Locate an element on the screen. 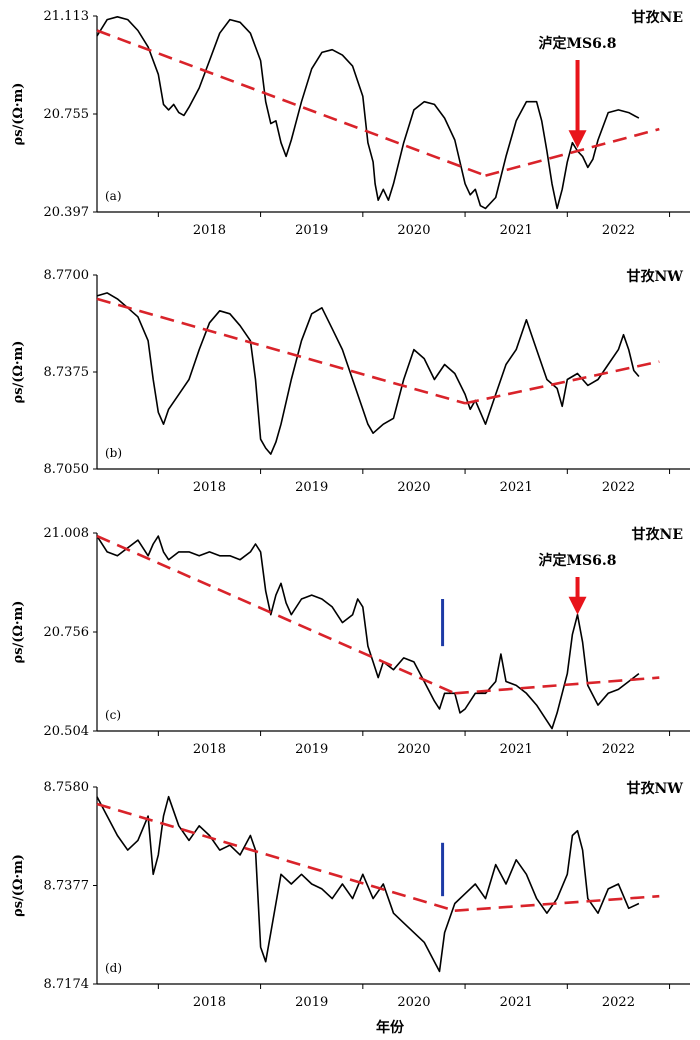 This screenshot has height=1040, width=700. y-tick-label: 20.504 is located at coordinates (67, 731).